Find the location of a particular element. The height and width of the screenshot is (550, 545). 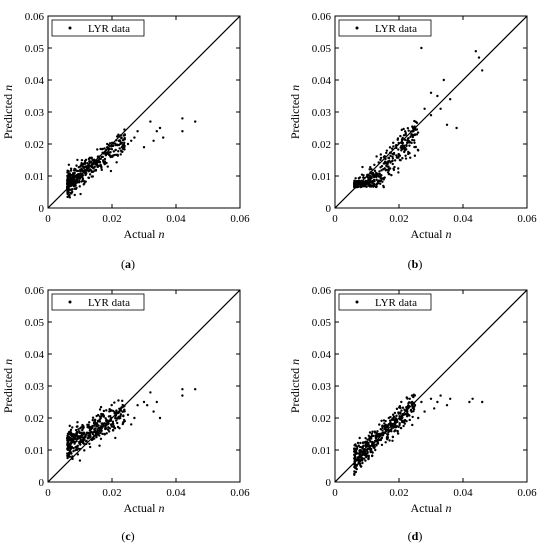

y-tick-label: 0.01 is located at coordinates (34, 451).